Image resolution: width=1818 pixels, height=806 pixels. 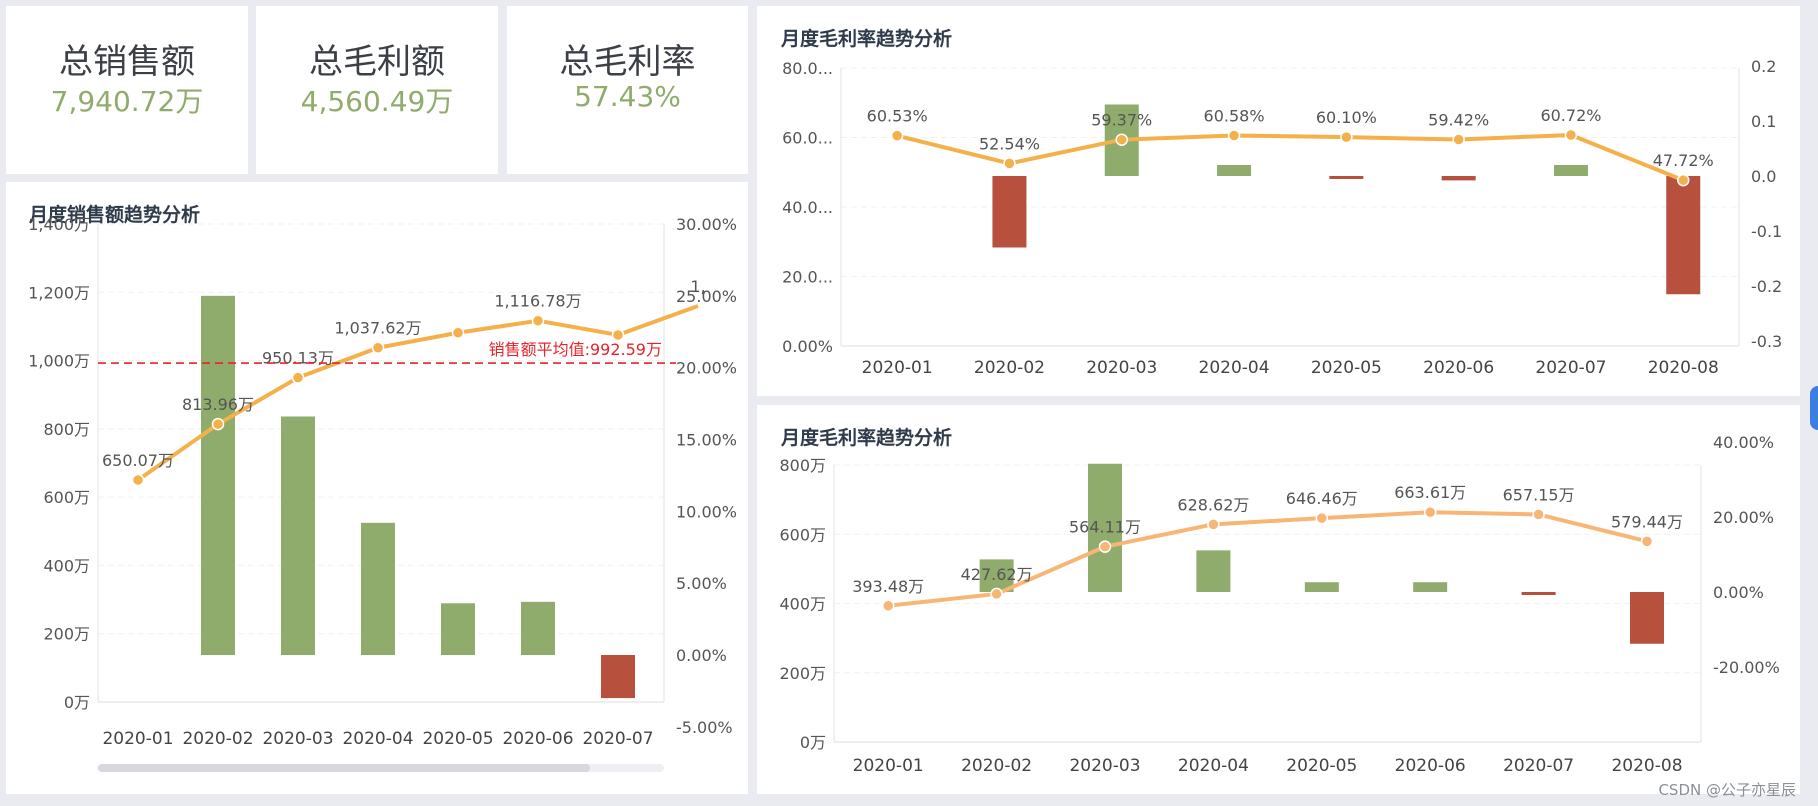 I want to click on chart-zoom-handle, so click(x=344, y=768).